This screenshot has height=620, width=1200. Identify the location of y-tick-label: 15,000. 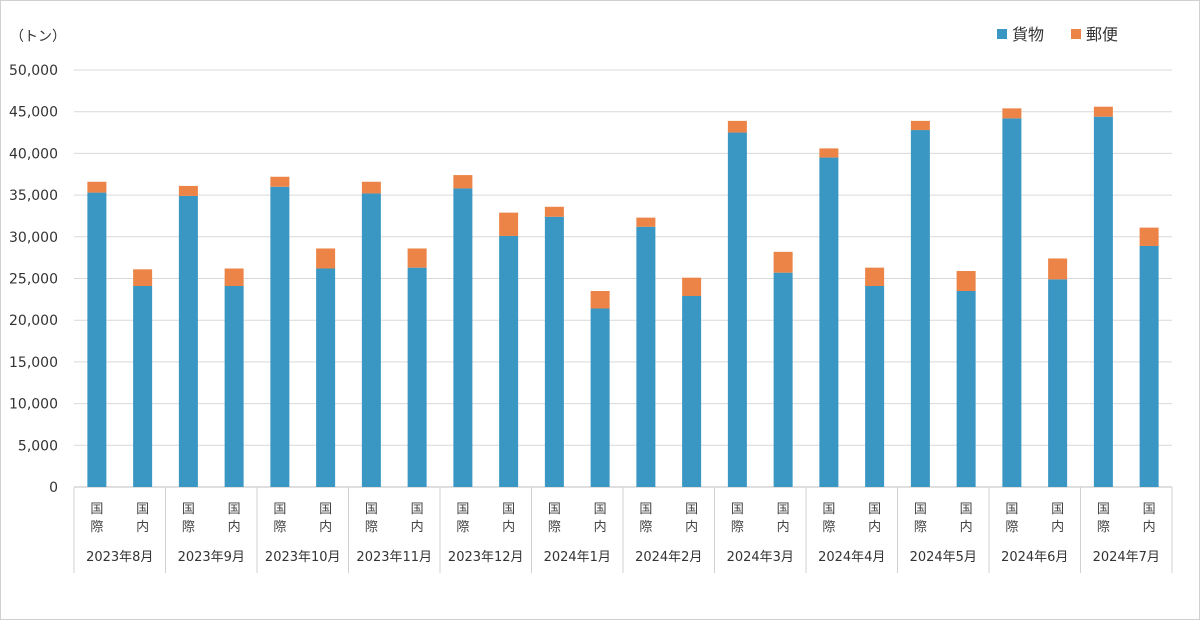
(33, 363).